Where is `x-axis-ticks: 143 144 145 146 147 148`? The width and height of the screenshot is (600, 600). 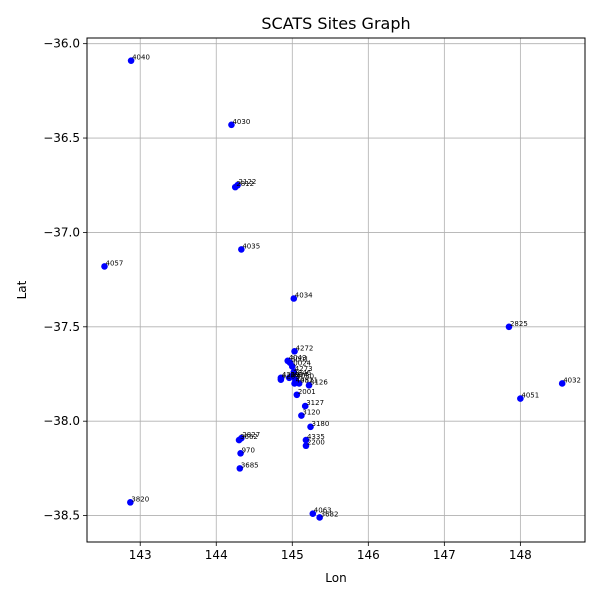 x-axis-ticks: 143 144 145 146 147 148 is located at coordinates (330, 552).